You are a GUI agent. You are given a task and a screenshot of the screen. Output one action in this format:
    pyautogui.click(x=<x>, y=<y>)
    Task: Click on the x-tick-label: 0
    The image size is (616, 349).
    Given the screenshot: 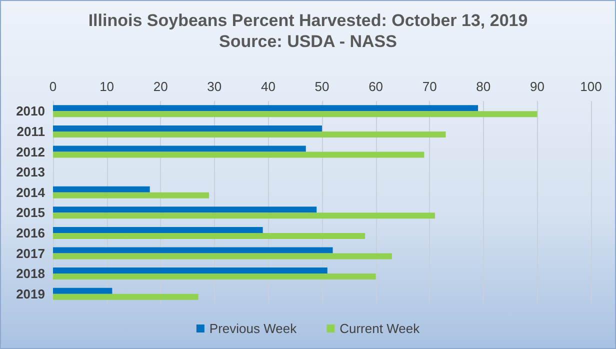 What is the action you would take?
    pyautogui.click(x=53, y=86)
    